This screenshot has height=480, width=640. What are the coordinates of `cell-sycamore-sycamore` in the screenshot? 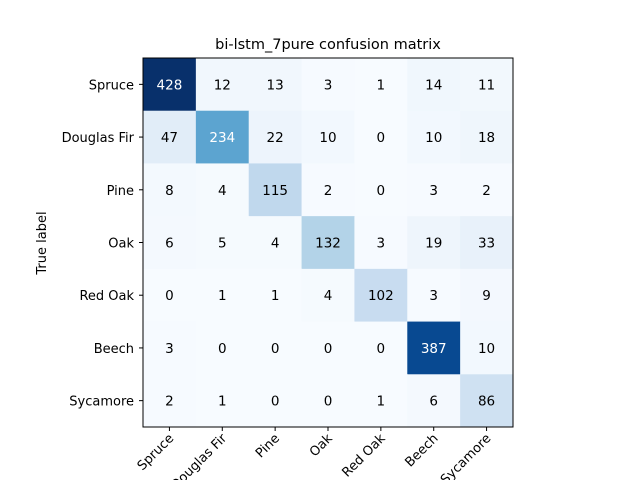 It's located at (487, 401).